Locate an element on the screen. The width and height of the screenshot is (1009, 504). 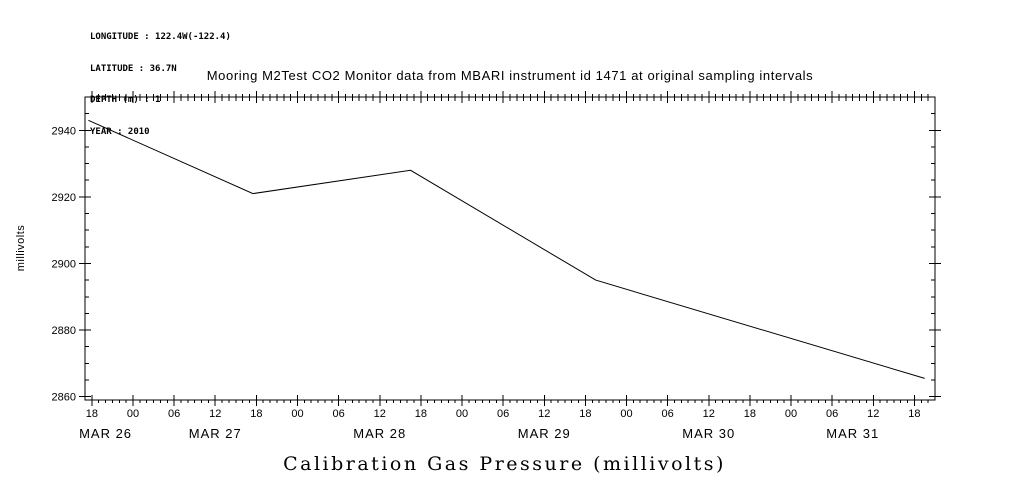
x-date-label: MAR 27 is located at coordinates (215, 433).